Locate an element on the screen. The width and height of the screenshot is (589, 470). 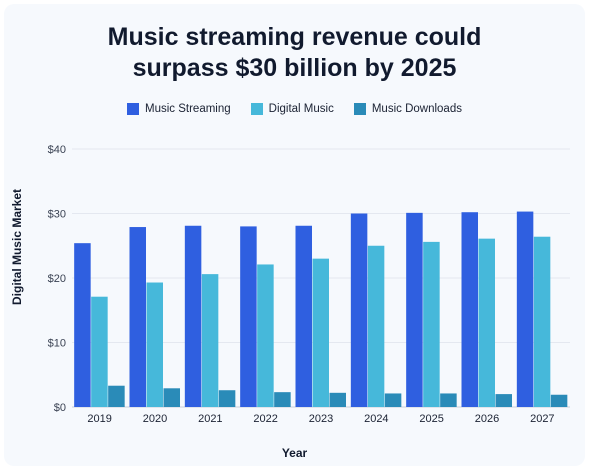
legend-item-music-downloads: Music Downloads is located at coordinates (407, 109).